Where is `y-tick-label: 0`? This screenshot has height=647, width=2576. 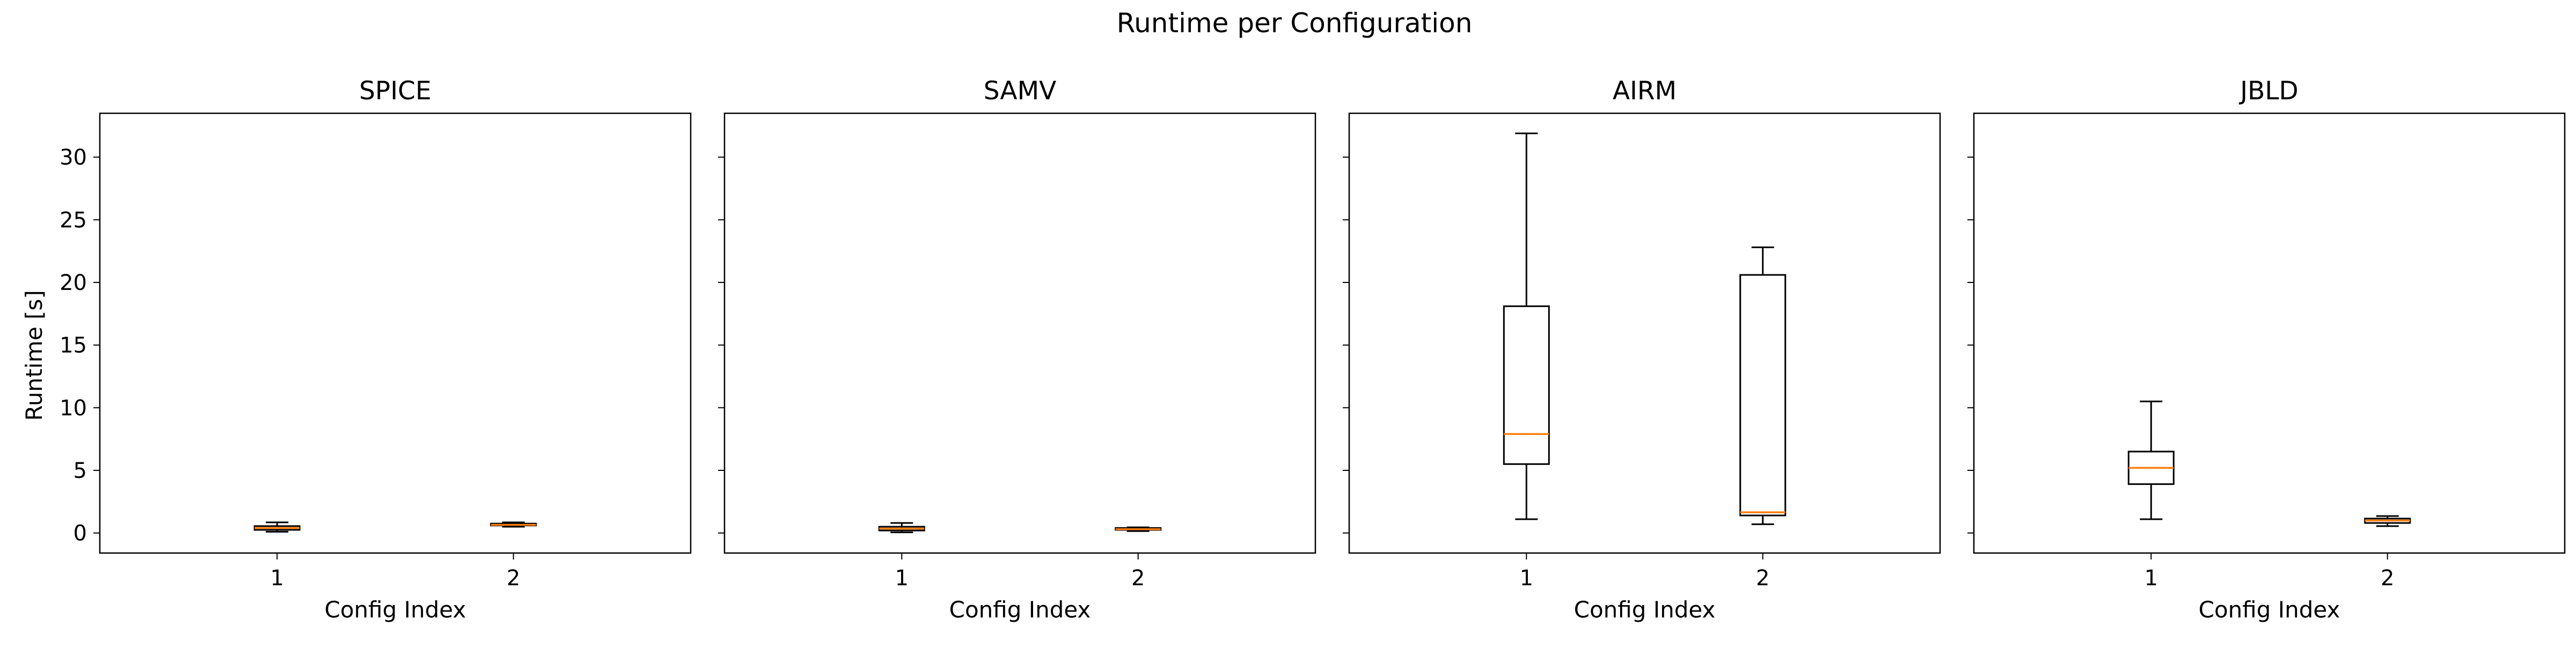
y-tick-label: 0 is located at coordinates (80, 533).